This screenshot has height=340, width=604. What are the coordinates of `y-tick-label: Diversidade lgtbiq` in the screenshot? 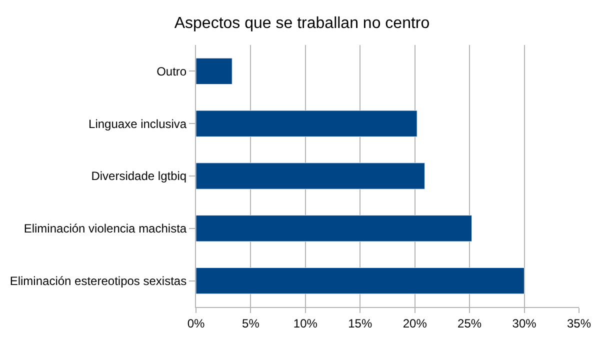 It's located at (139, 176).